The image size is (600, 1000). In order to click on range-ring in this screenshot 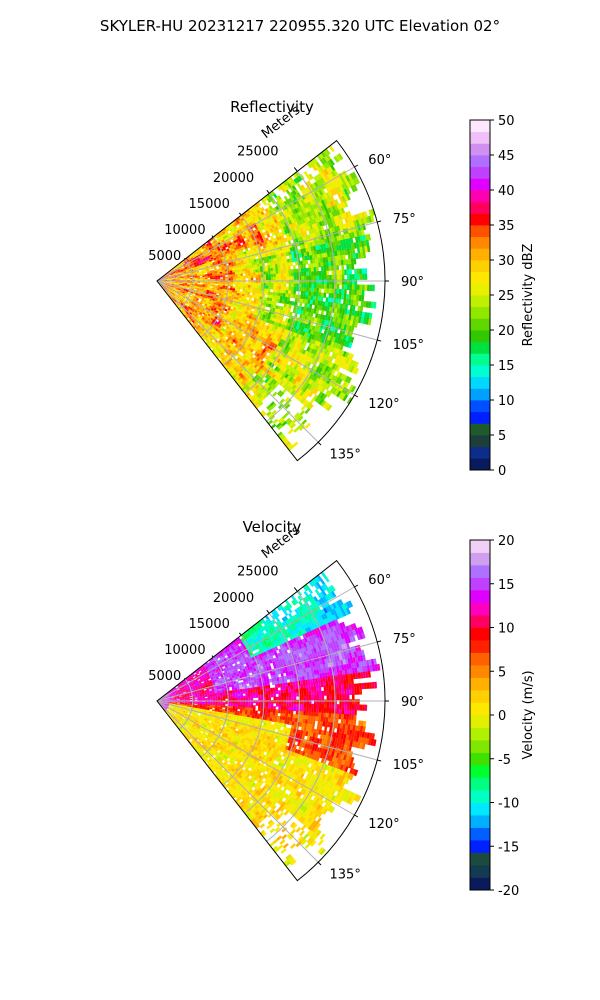, I will do `click(301, 296)`.